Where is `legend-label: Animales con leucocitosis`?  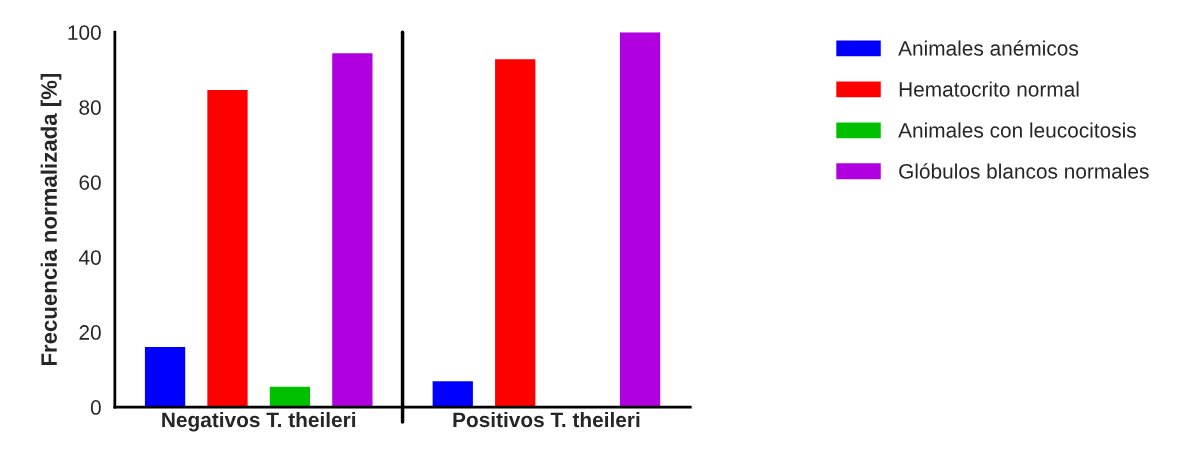
legend-label: Animales con leucocitosis is located at coordinates (1017, 130).